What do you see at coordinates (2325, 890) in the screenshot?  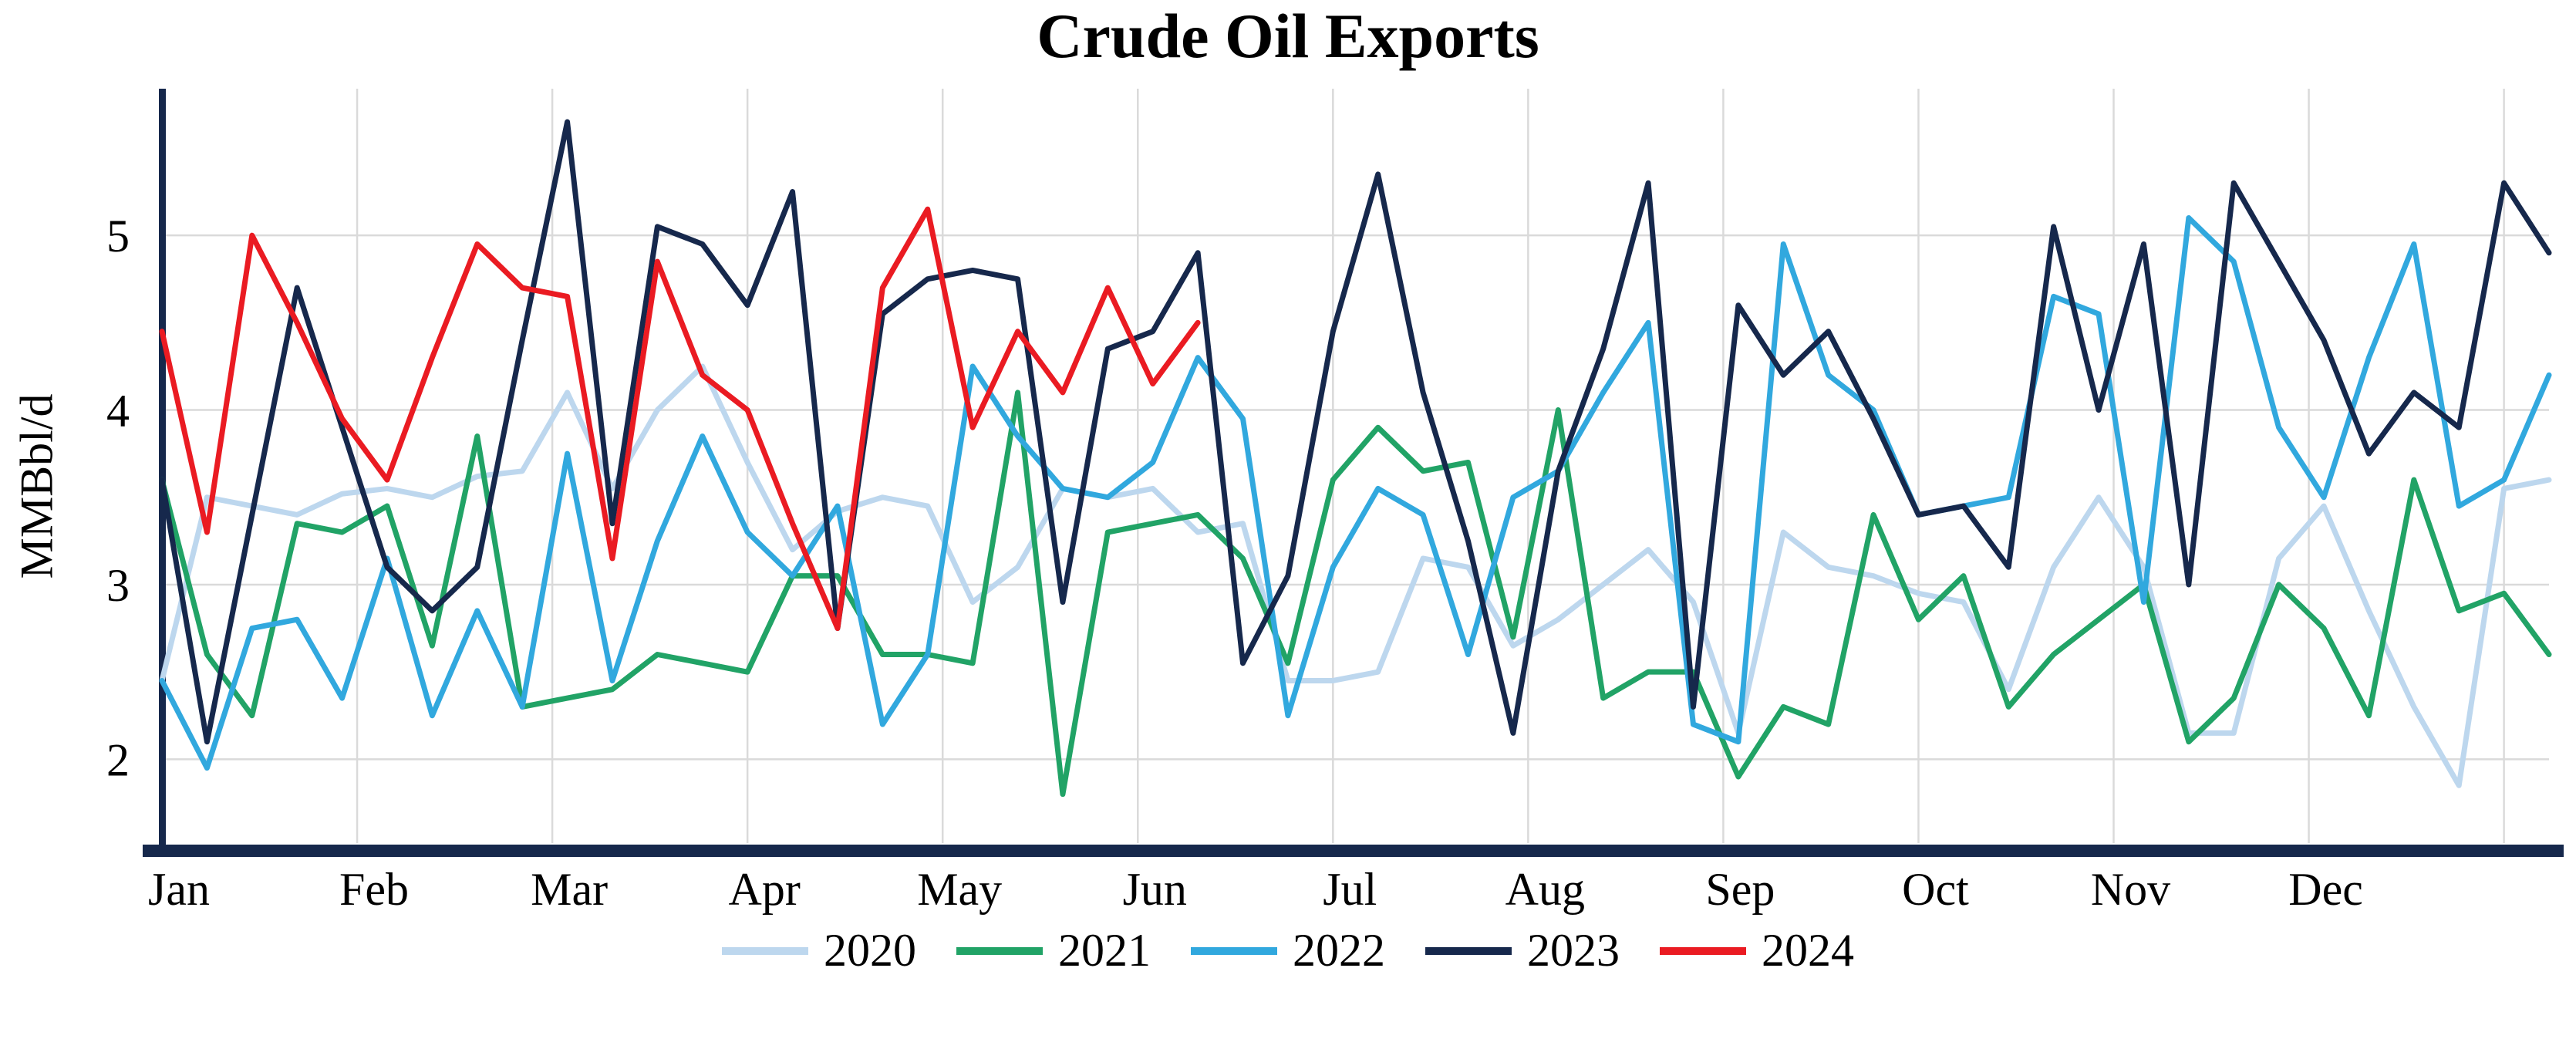 I see `x-tick-label-dec: Dec` at bounding box center [2325, 890].